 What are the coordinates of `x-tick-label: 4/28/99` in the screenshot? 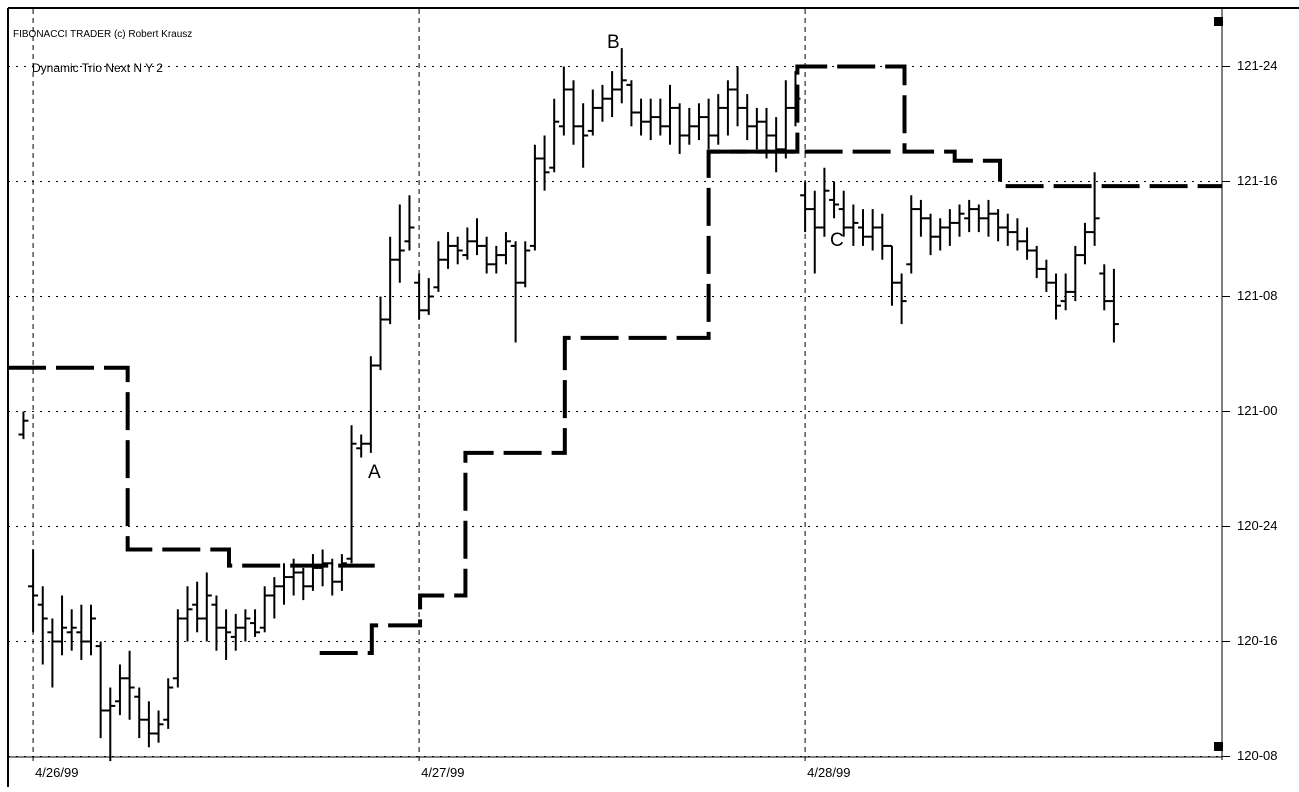 It's located at (828, 772).